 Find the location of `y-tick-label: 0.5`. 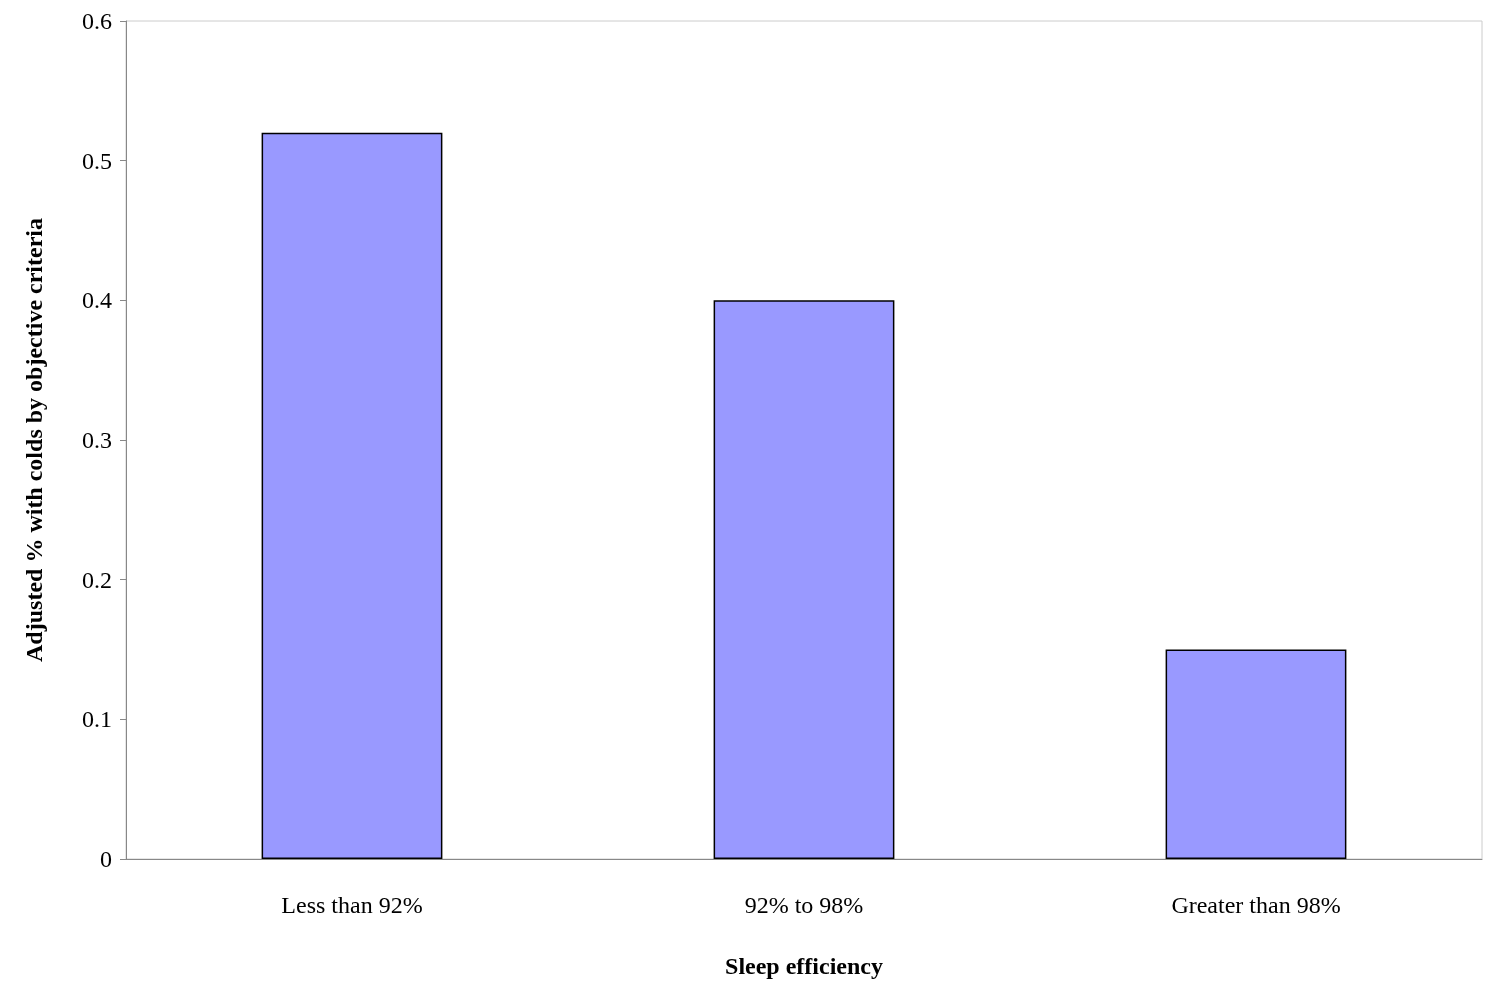

y-tick-label: 0.5 is located at coordinates (97, 160).